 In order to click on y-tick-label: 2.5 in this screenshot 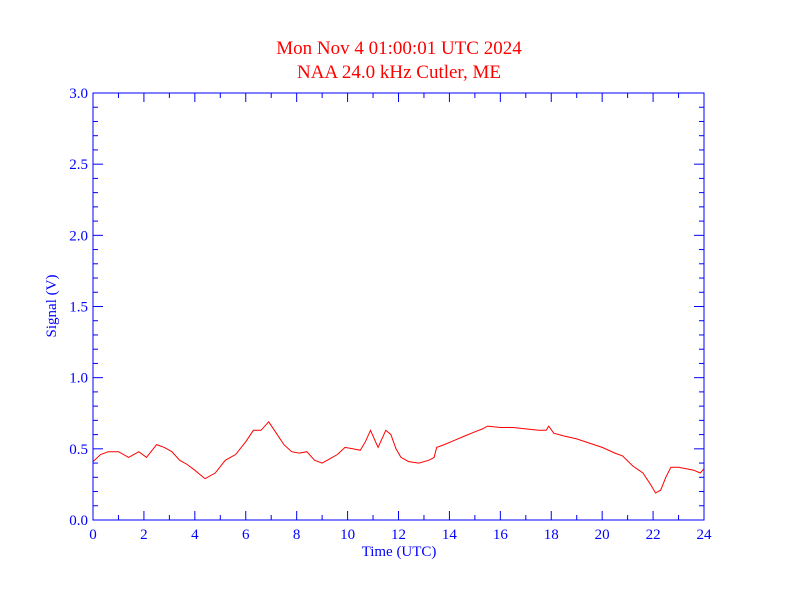, I will do `click(78, 165)`.